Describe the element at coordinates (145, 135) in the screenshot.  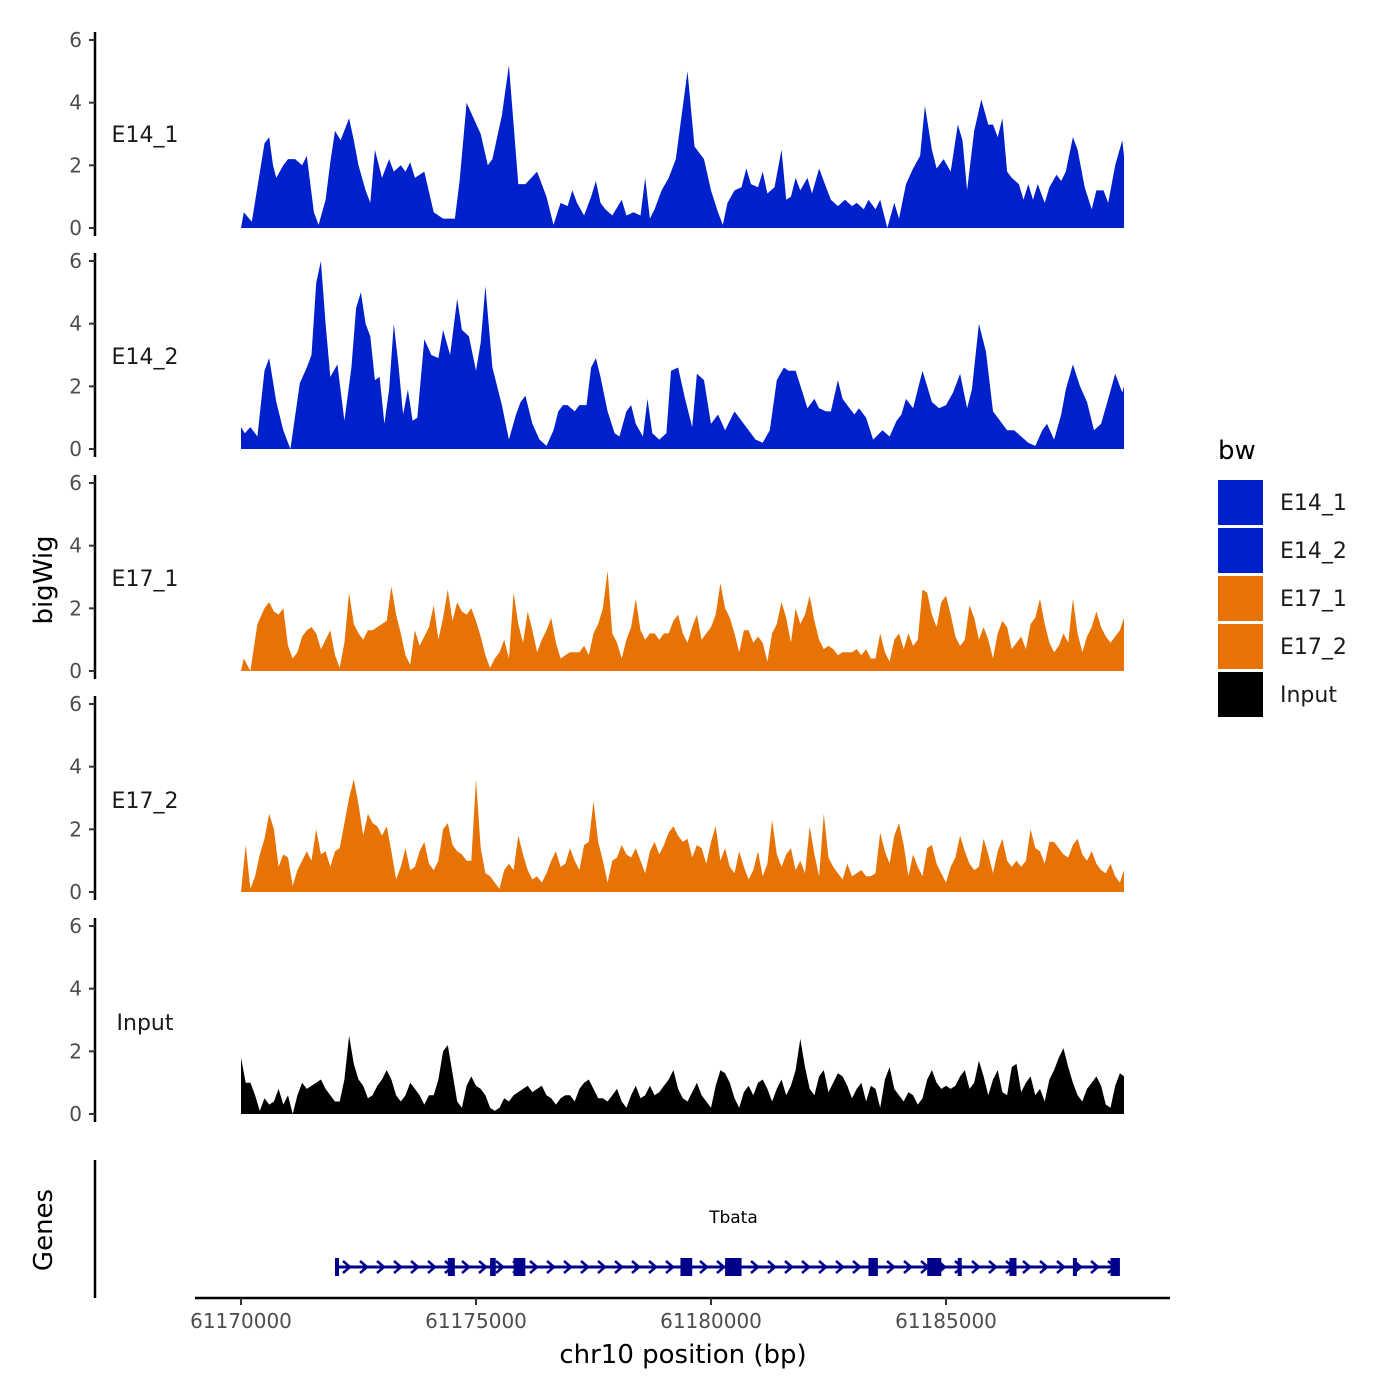
I see `track-label-E14_1: E14_1` at that location.